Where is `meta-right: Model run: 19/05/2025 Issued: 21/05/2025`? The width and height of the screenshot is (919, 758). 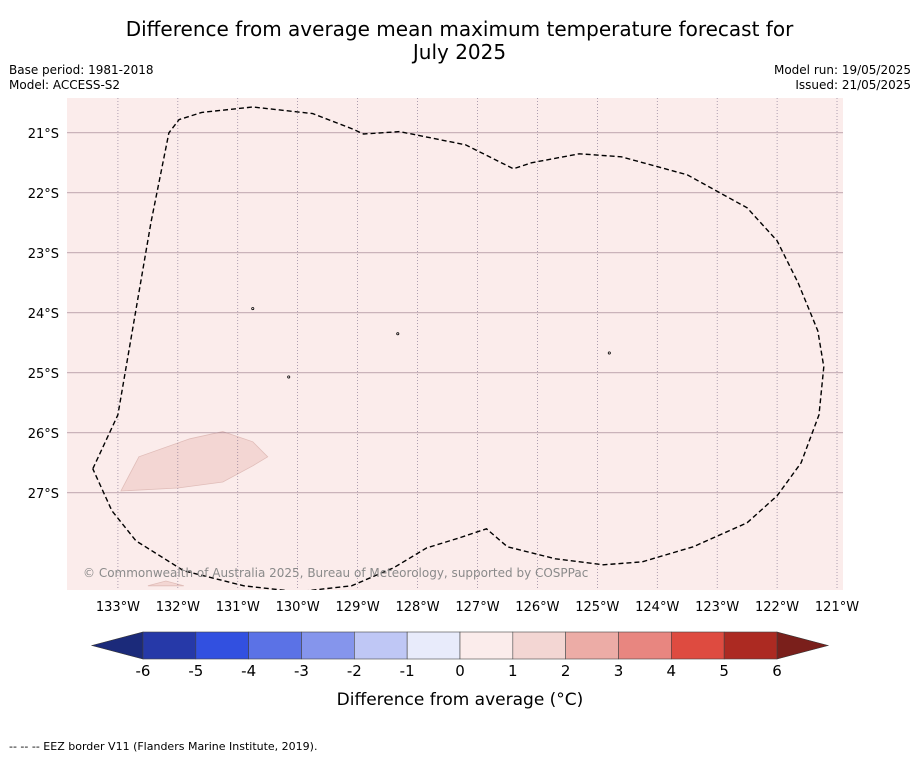 meta-right: Model run: 19/05/2025 Issued: 21/05/2025 is located at coordinates (842, 78).